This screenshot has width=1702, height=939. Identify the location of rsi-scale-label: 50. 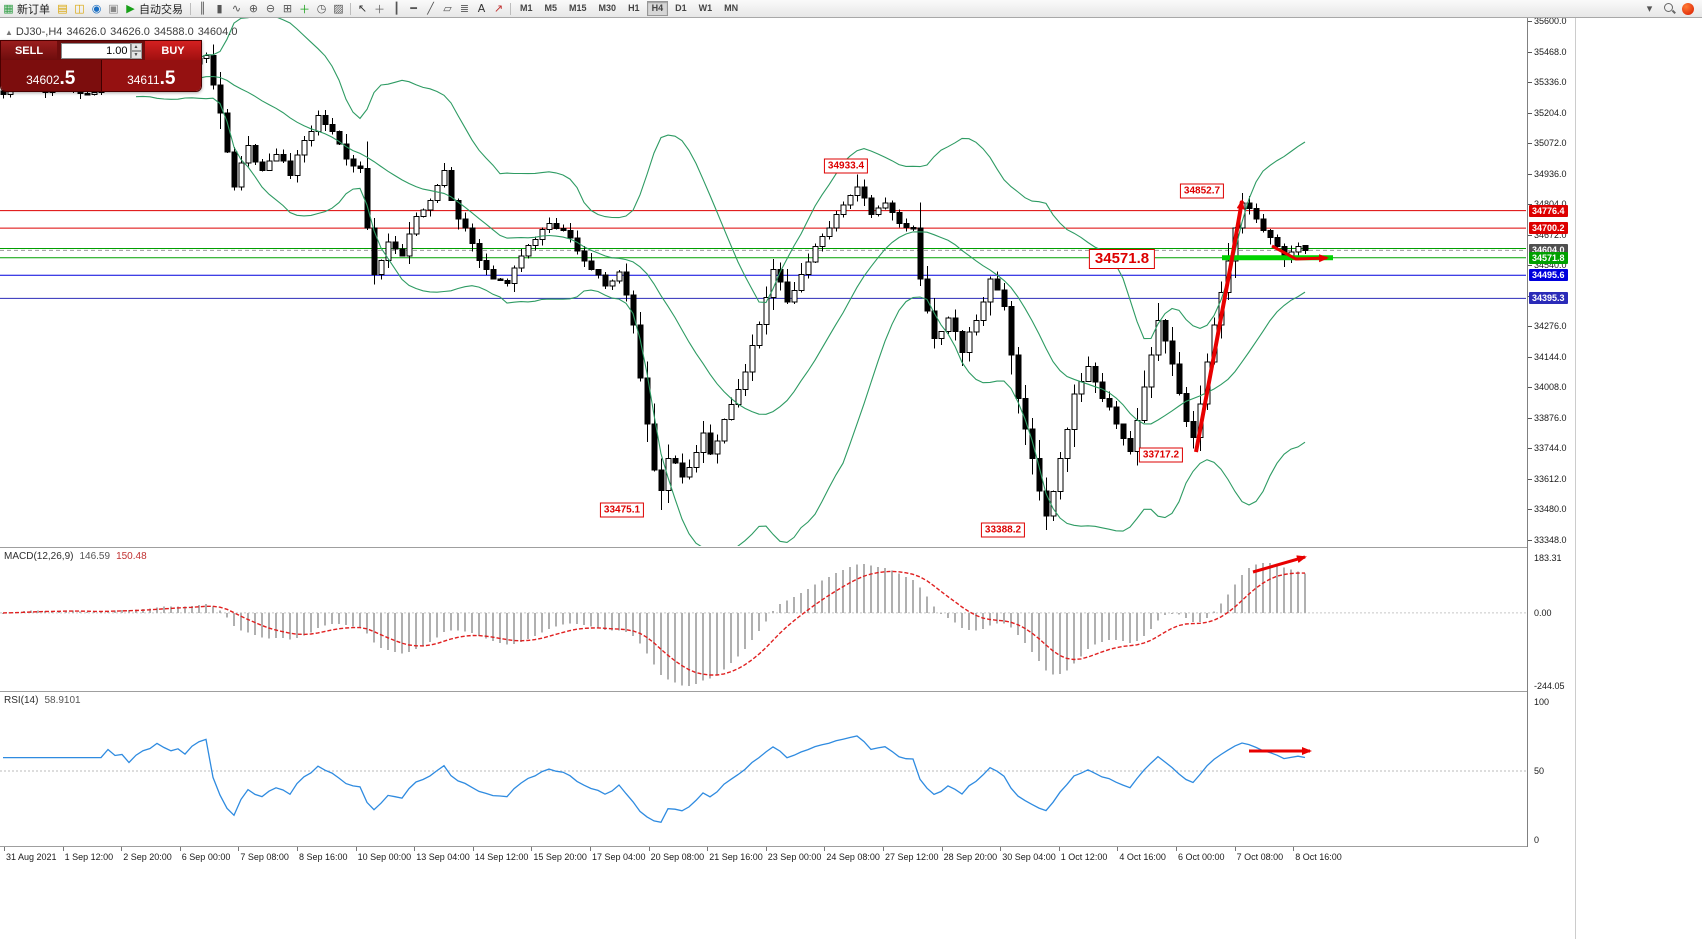
(1539, 771).